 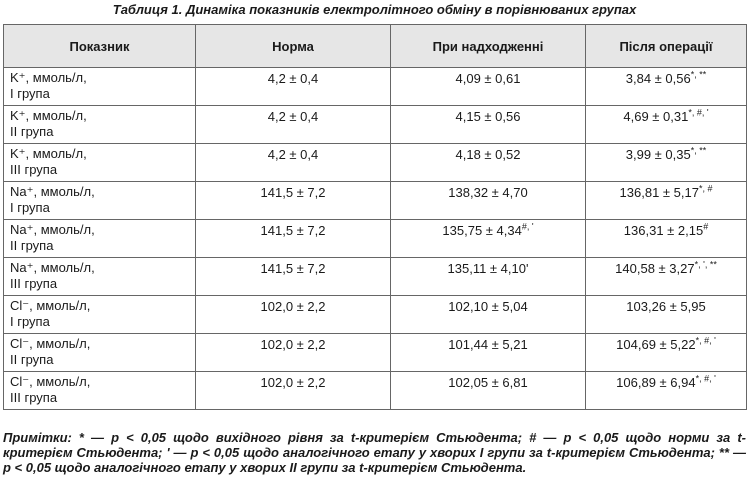 What do you see at coordinates (656, 116) in the screenshot?
I see `value: 4,69 ± 0,31` at bounding box center [656, 116].